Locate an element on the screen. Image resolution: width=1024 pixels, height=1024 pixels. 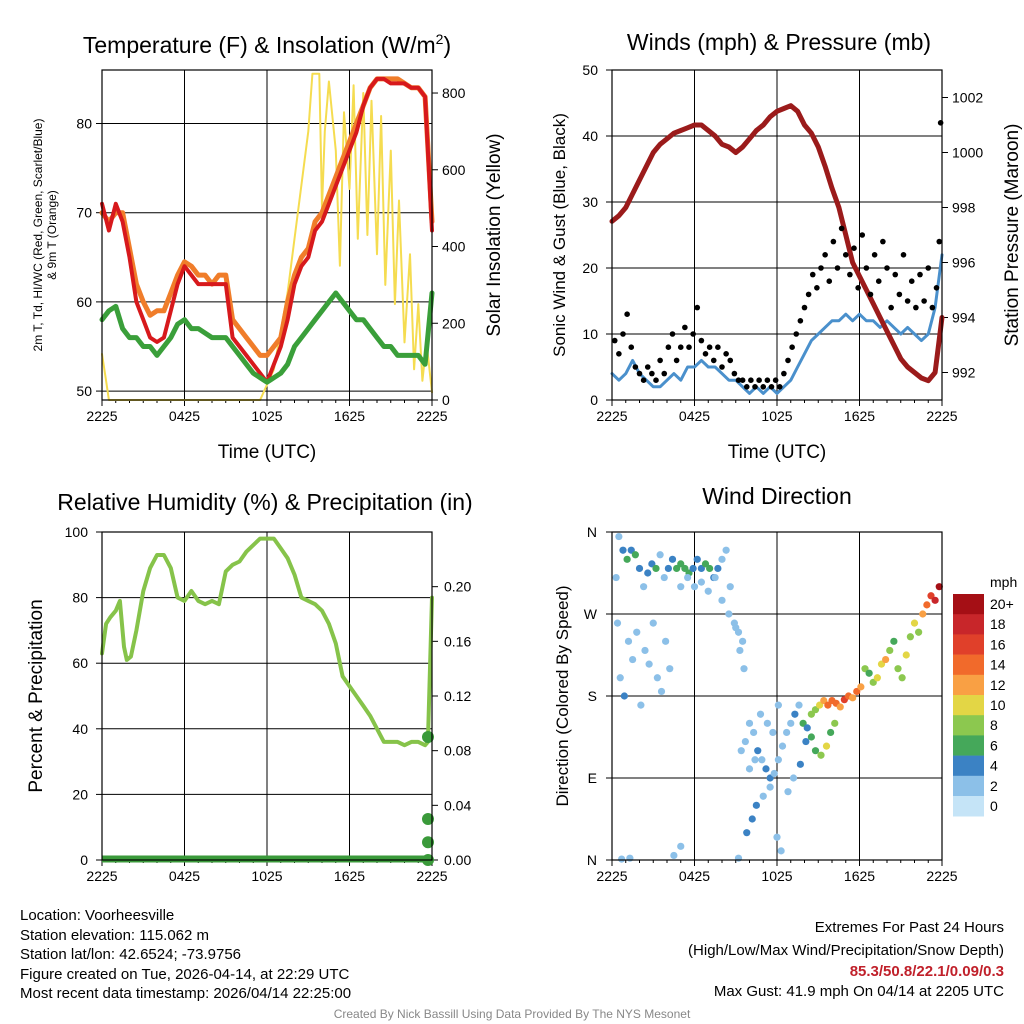
legend-label: 10 is located at coordinates (998, 705).